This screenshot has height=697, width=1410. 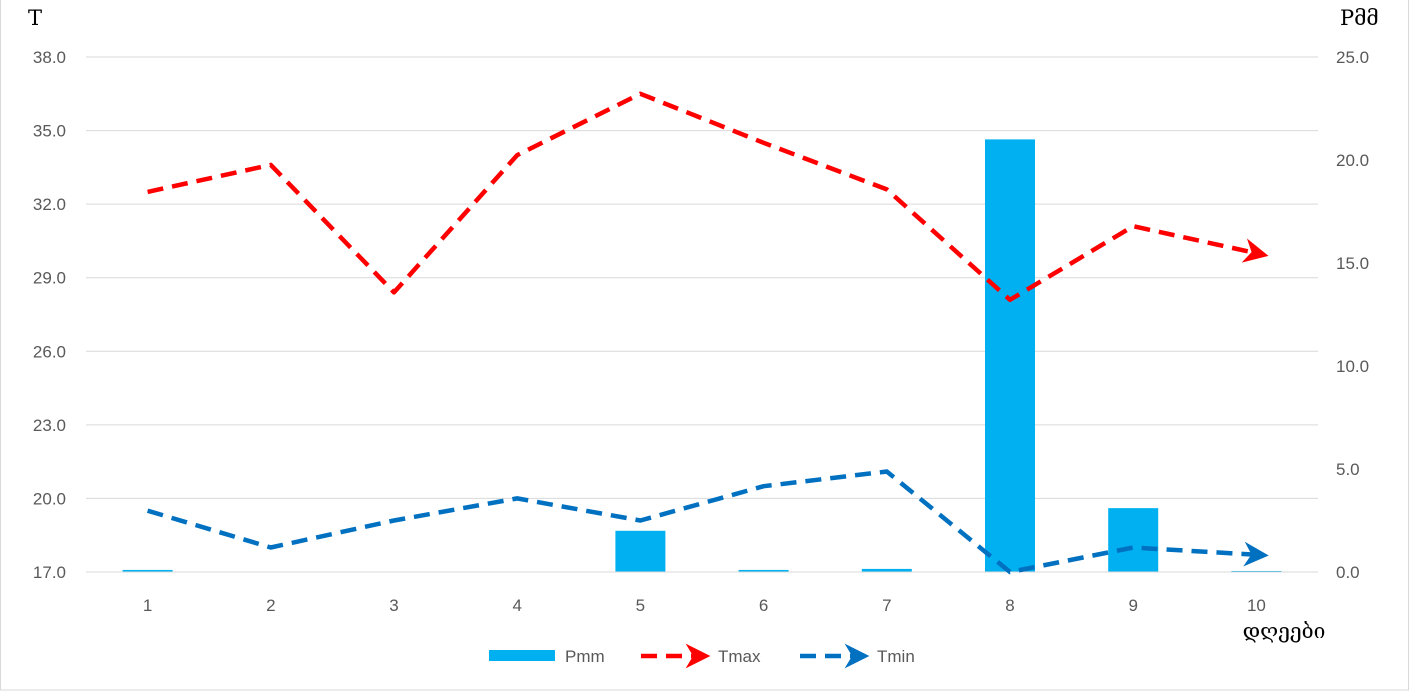 What do you see at coordinates (702, 656) in the screenshot?
I see `legend: Pmm Tmax Tmin` at bounding box center [702, 656].